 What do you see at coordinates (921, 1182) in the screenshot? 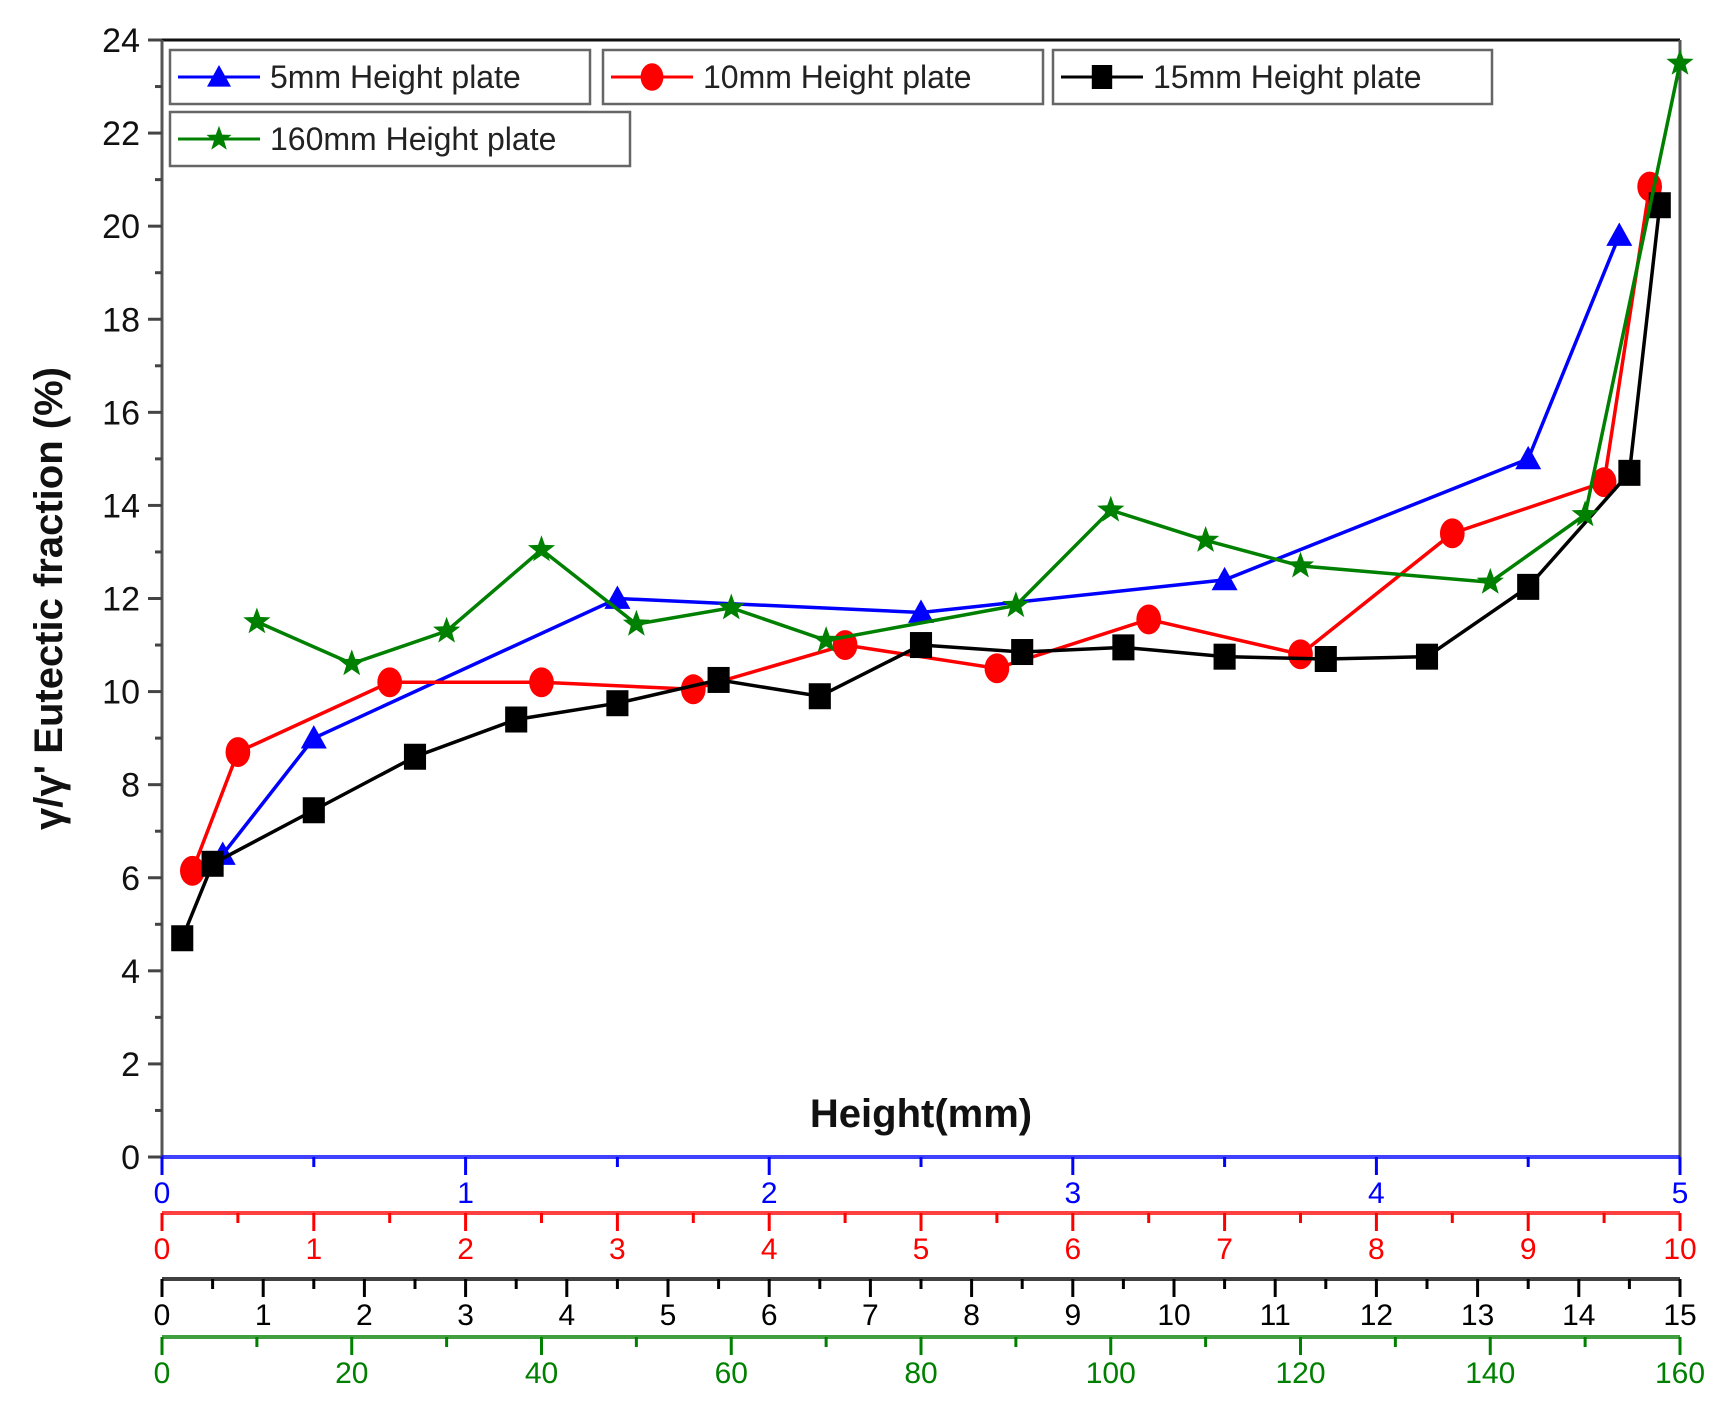
I see `x-axis-0: 0 1 2 3 4 5` at bounding box center [921, 1182].